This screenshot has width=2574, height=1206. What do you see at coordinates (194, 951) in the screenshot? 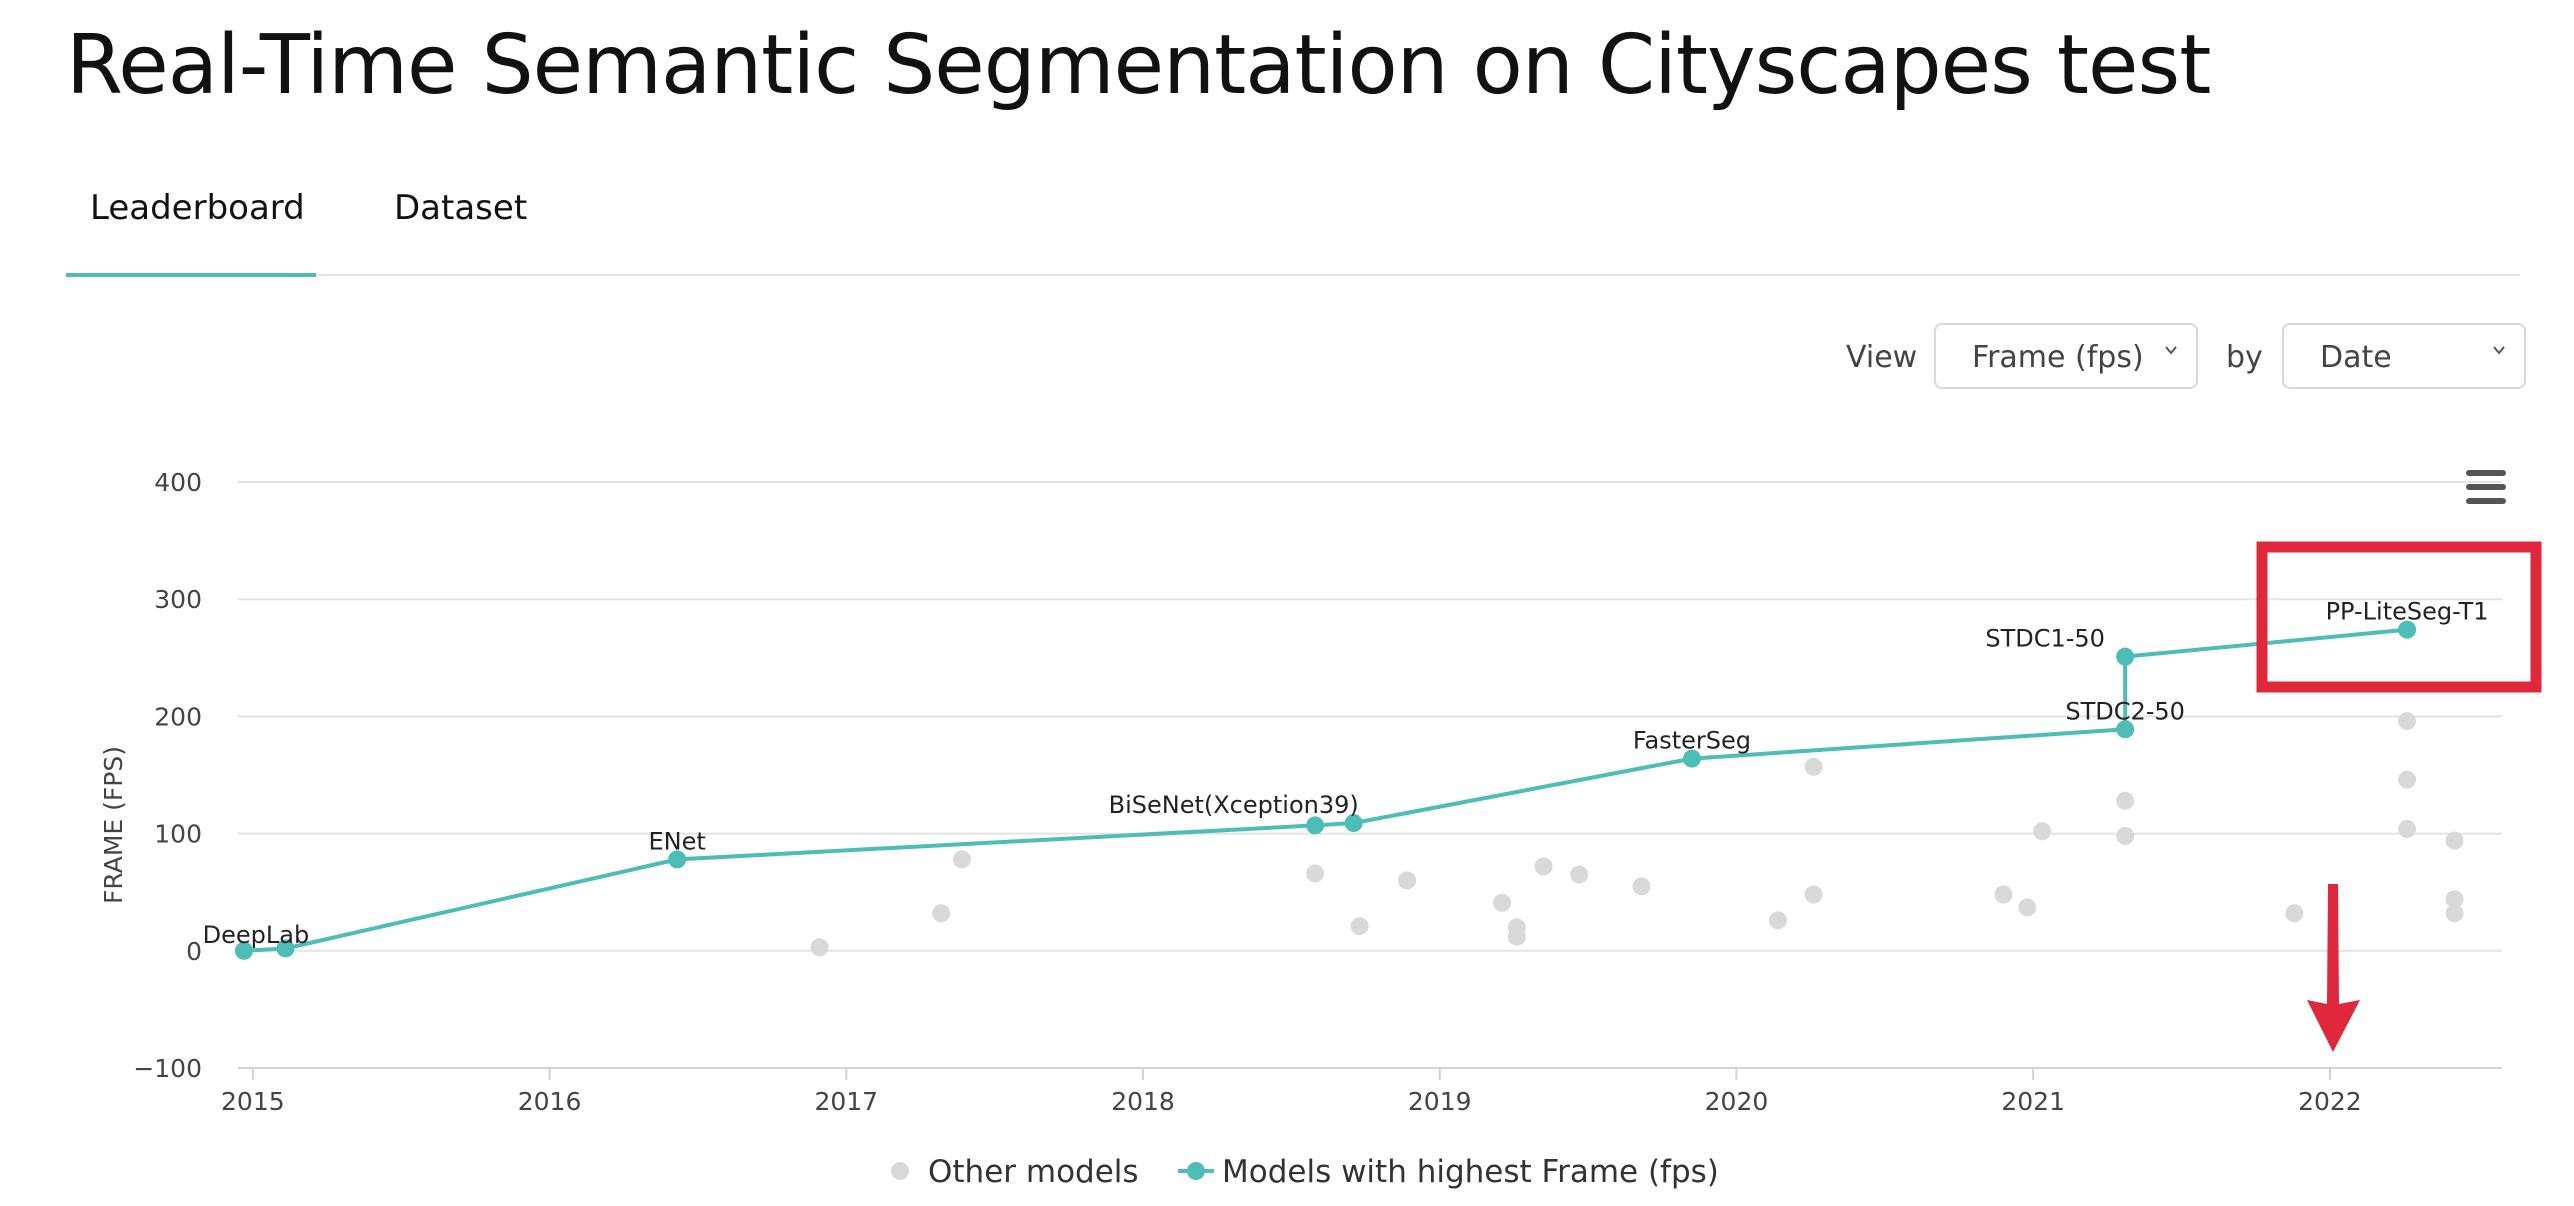
I see `y-tick-label: 0` at bounding box center [194, 951].